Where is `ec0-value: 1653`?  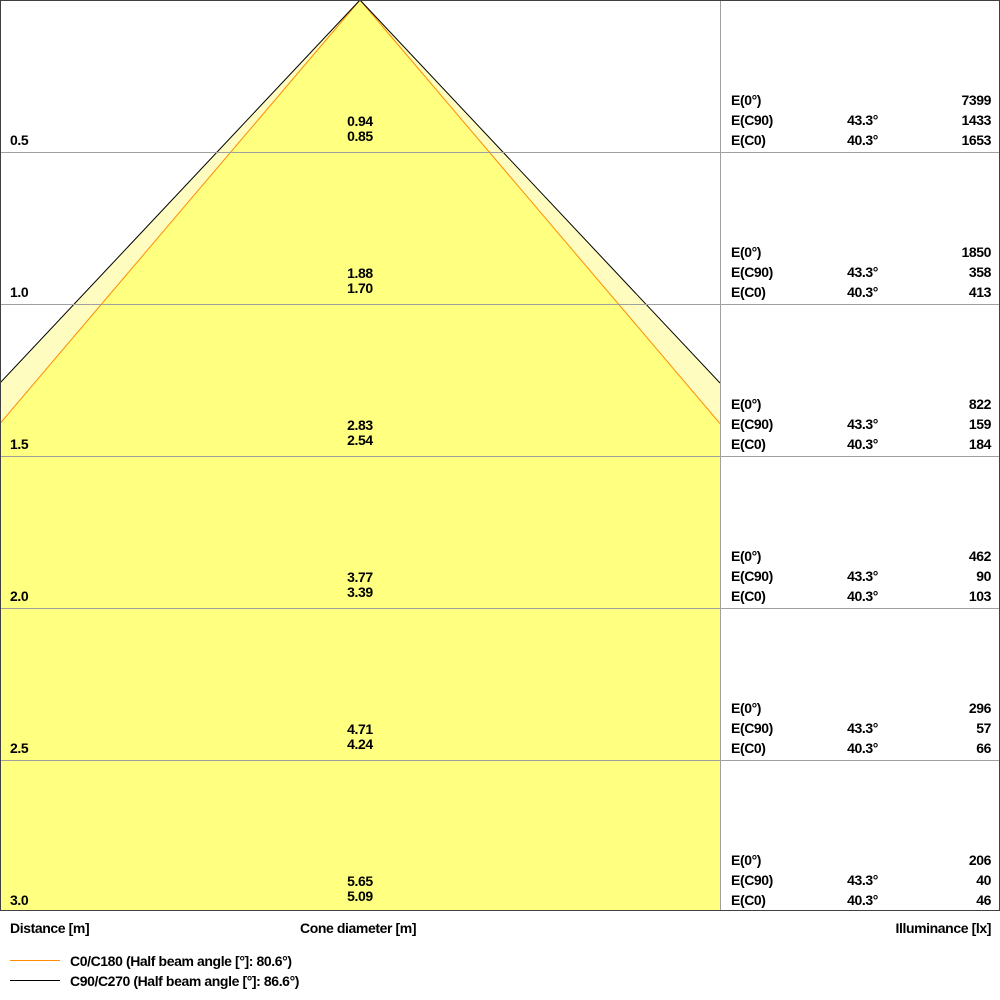
ec0-value: 1653 is located at coordinates (976, 140).